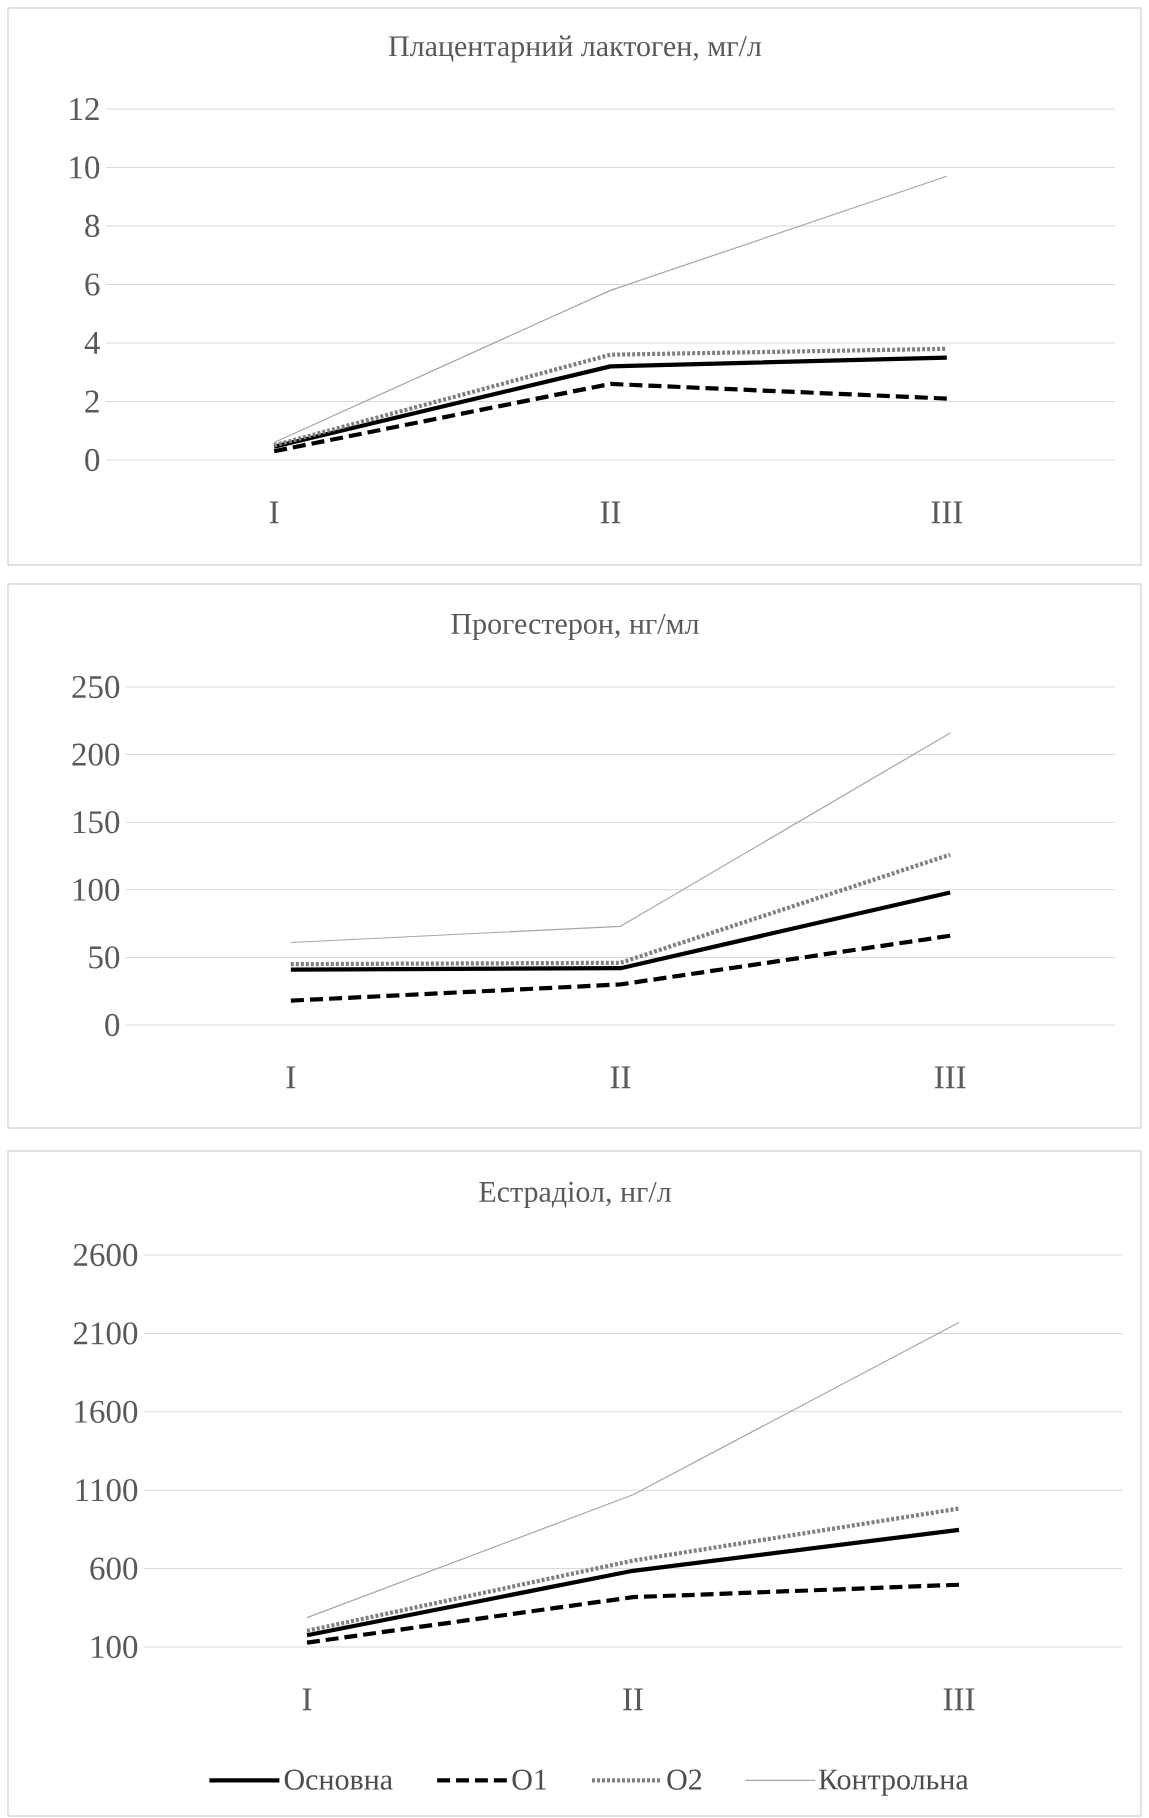  Describe the element at coordinates (114, 1568) in the screenshot. I see `y-tick-label: 600` at that location.